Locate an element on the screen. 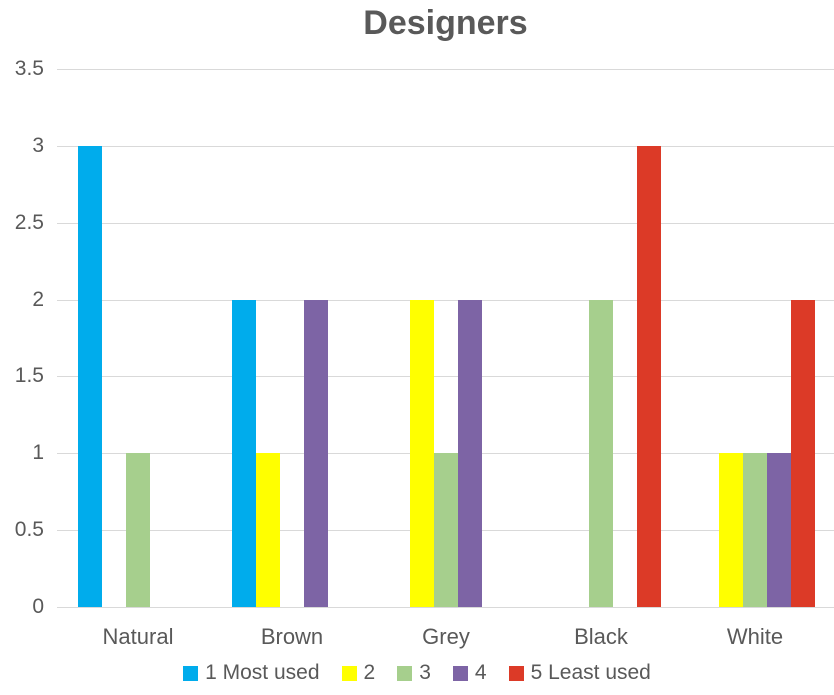 This screenshot has height=695, width=834. bar-3-white is located at coordinates (755, 530).